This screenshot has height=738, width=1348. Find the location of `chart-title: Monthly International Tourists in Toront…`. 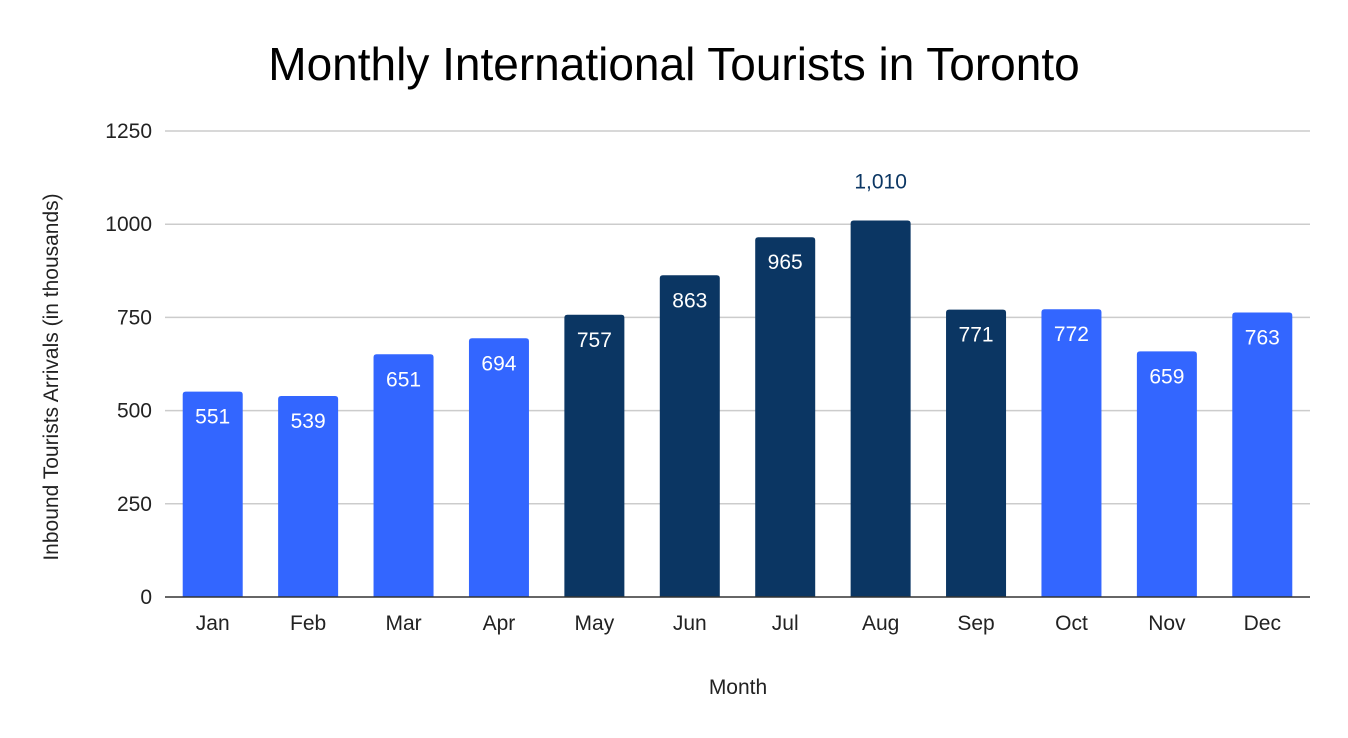

chart-title: Monthly International Tourists in Toront… is located at coordinates (673, 64).